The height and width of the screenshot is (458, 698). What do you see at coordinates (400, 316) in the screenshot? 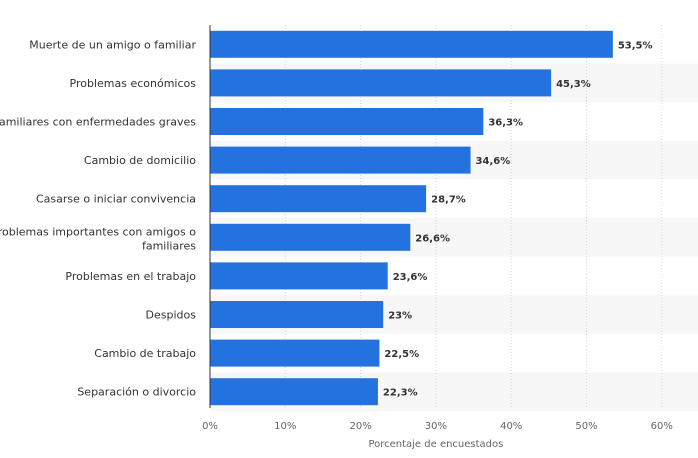
I see `value-label: 23%` at bounding box center [400, 316].